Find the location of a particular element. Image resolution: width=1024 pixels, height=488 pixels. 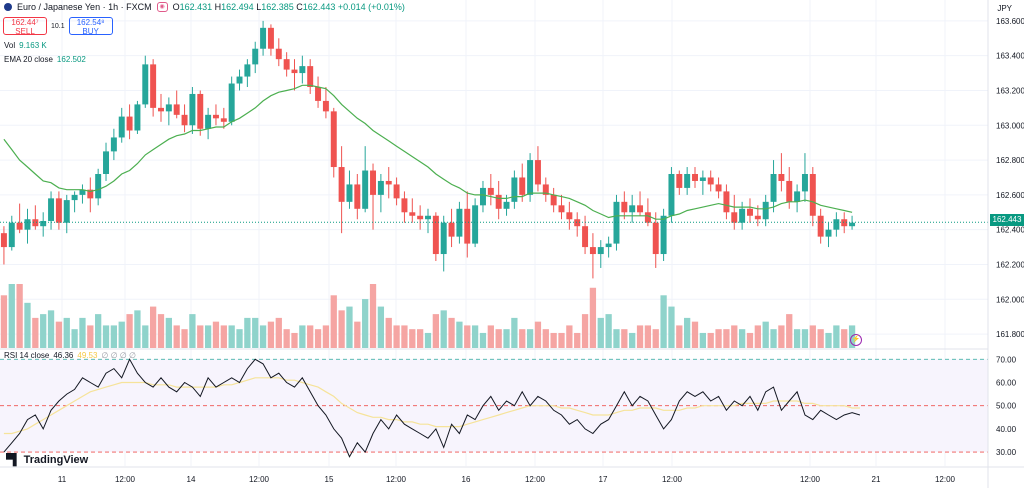

price-tick-label: 163.600 is located at coordinates (1010, 21).